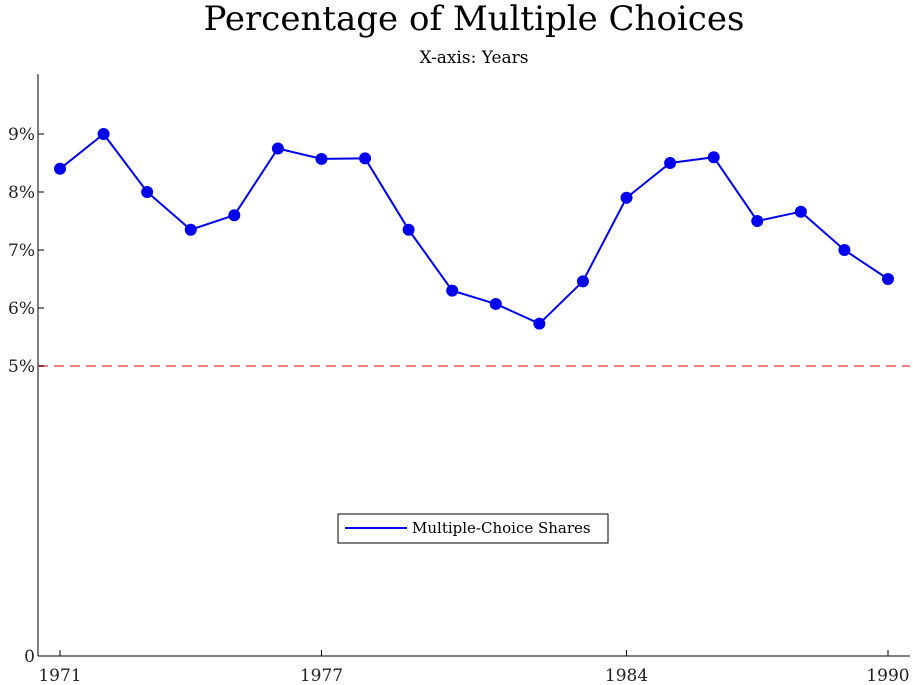  I want to click on y-tick-label: 7%, so click(21, 251).